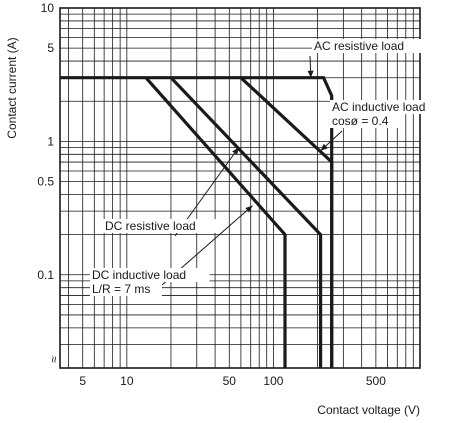 The width and height of the screenshot is (453, 423). Describe the element at coordinates (359, 46) in the screenshot. I see `annotation-text: AC resistive load` at that location.